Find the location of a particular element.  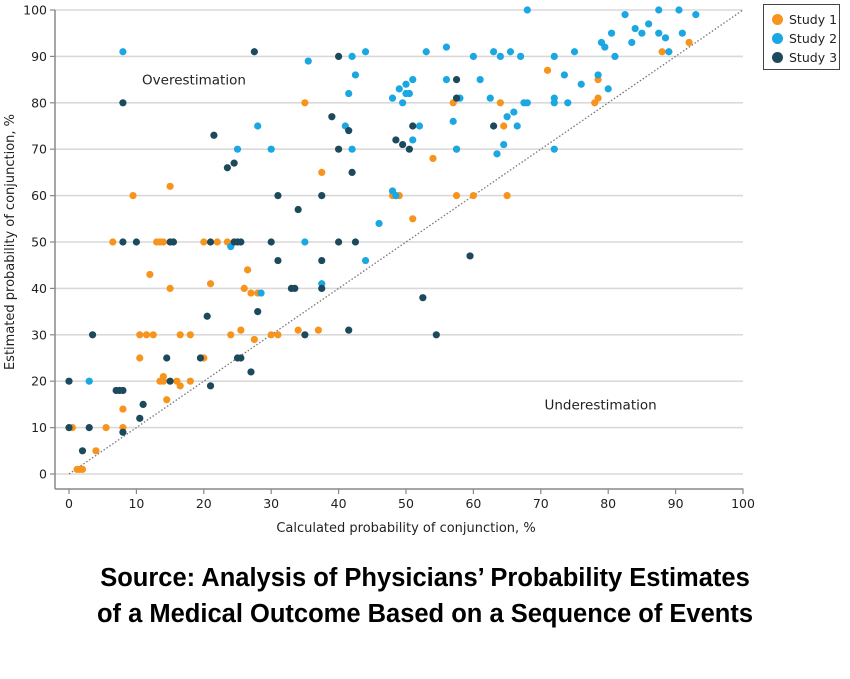

annotation-underestimation: Underestimation is located at coordinates (600, 405).